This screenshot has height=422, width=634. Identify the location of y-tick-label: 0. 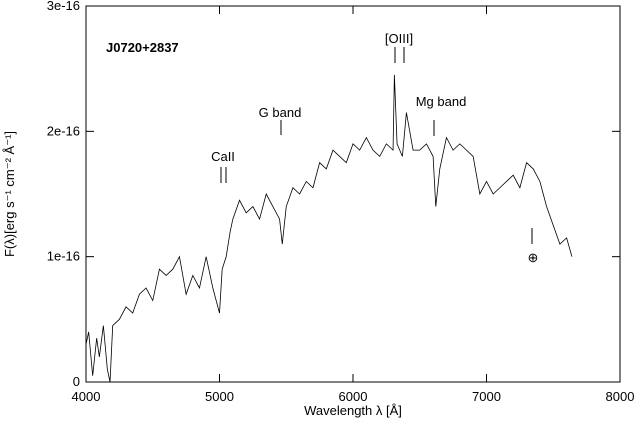
(76, 381).